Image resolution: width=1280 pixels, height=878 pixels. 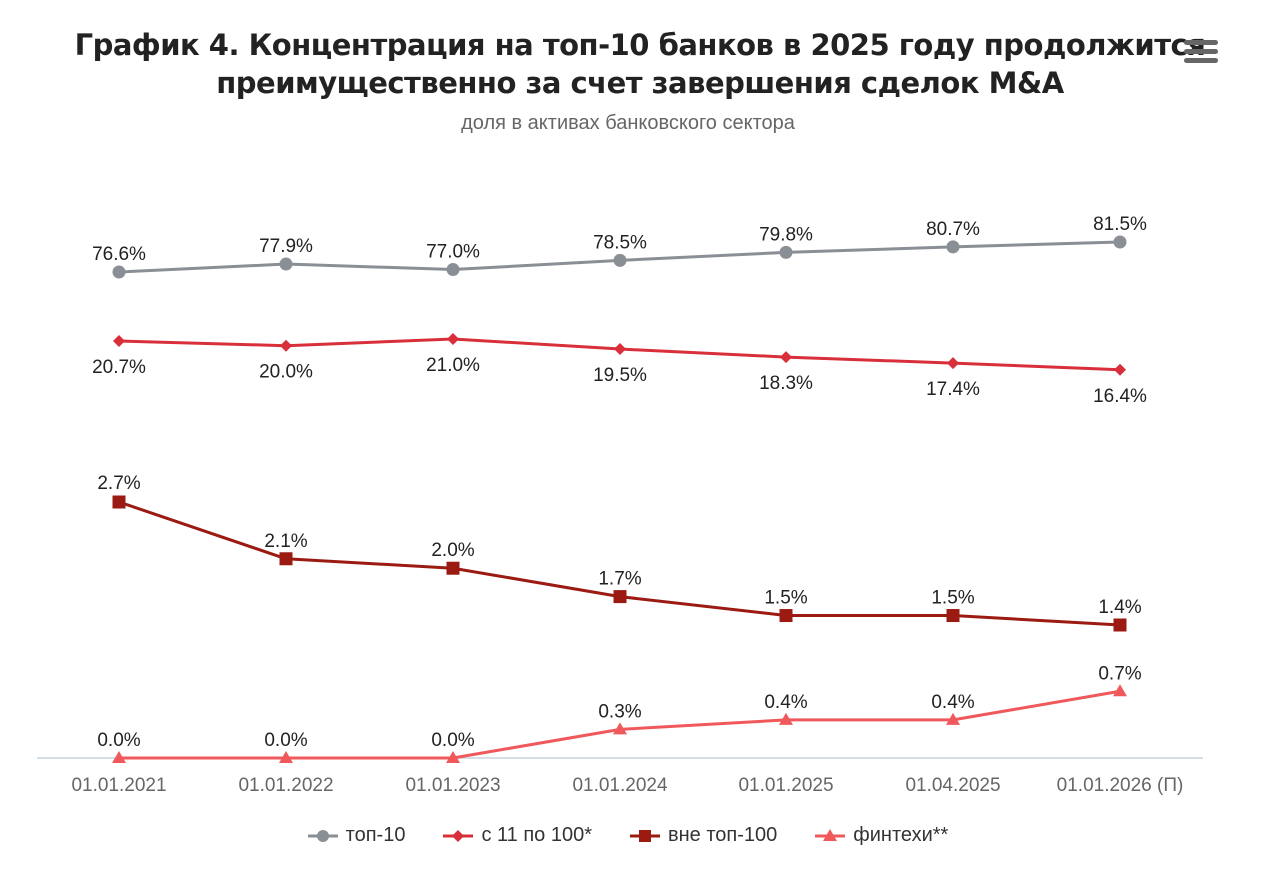 What do you see at coordinates (619, 711) in the screenshot?
I see `data-label: 0.3%` at bounding box center [619, 711].